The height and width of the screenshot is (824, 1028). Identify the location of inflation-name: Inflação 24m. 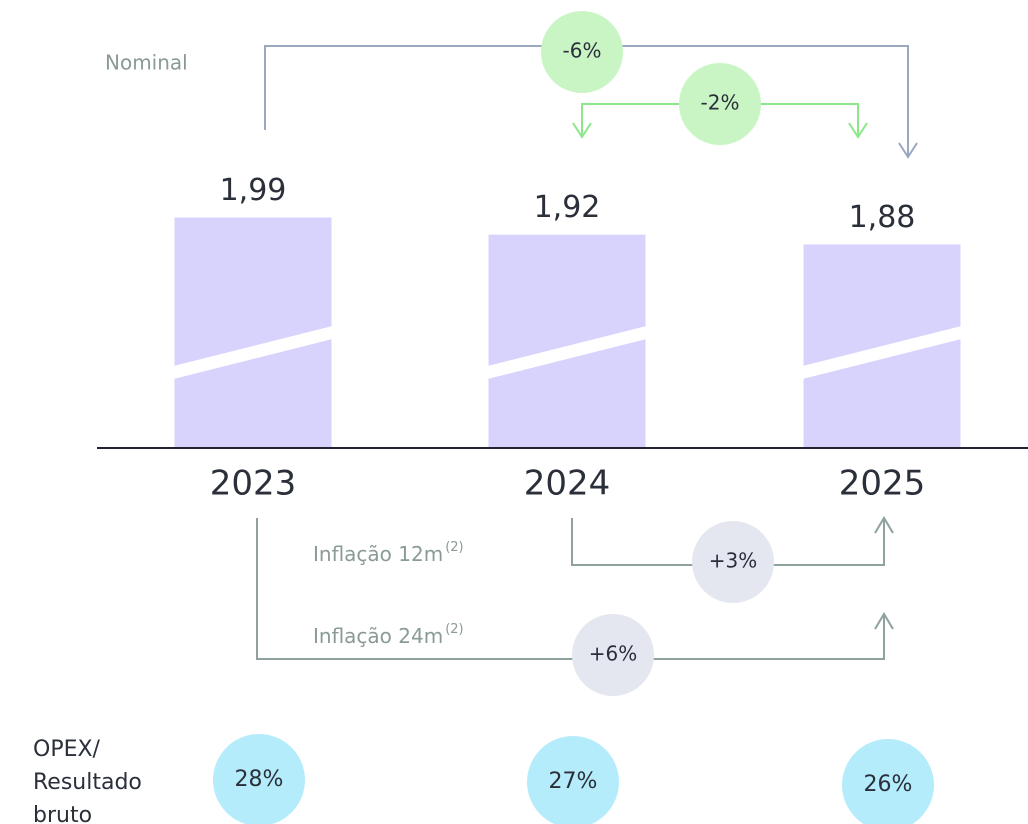
(378, 636).